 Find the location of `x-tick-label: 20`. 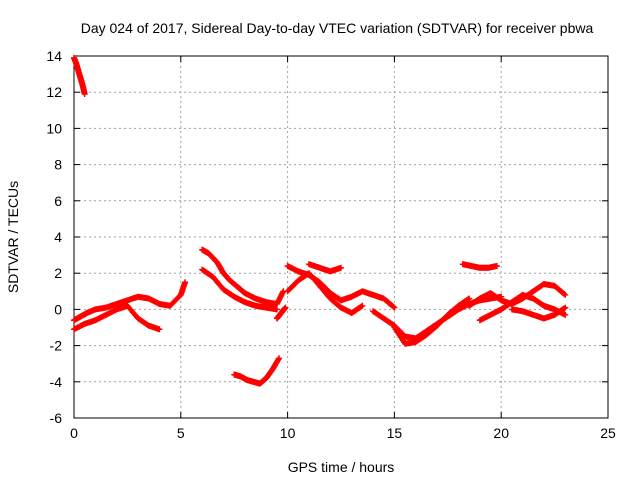

x-tick-label: 20 is located at coordinates (501, 433).